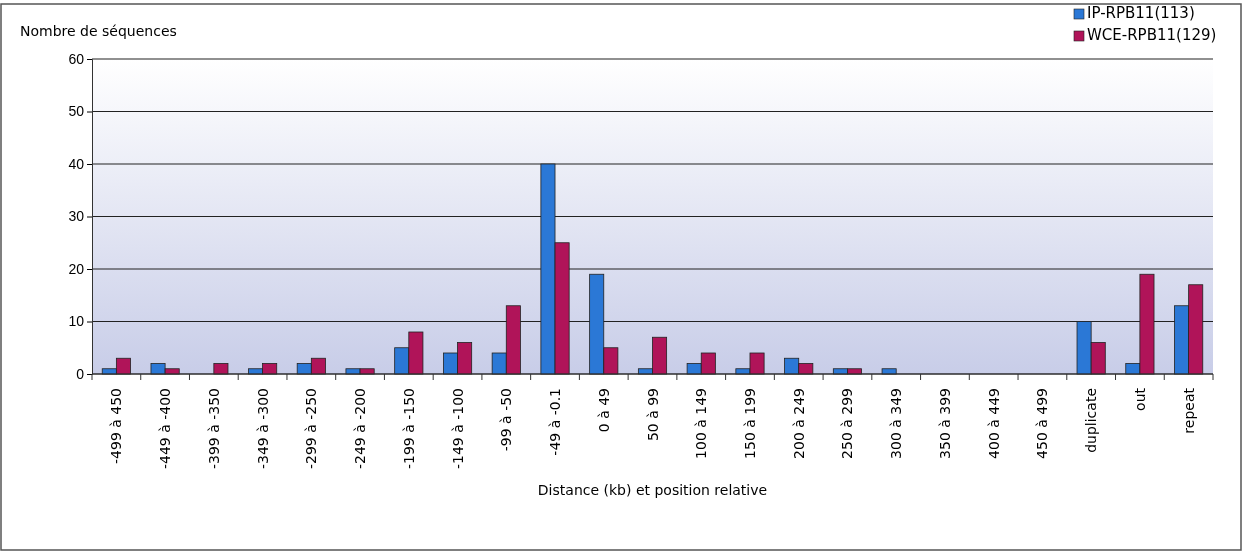  What do you see at coordinates (213, 429) in the screenshot?
I see `x-tick-label: -399 à -350` at bounding box center [213, 429].